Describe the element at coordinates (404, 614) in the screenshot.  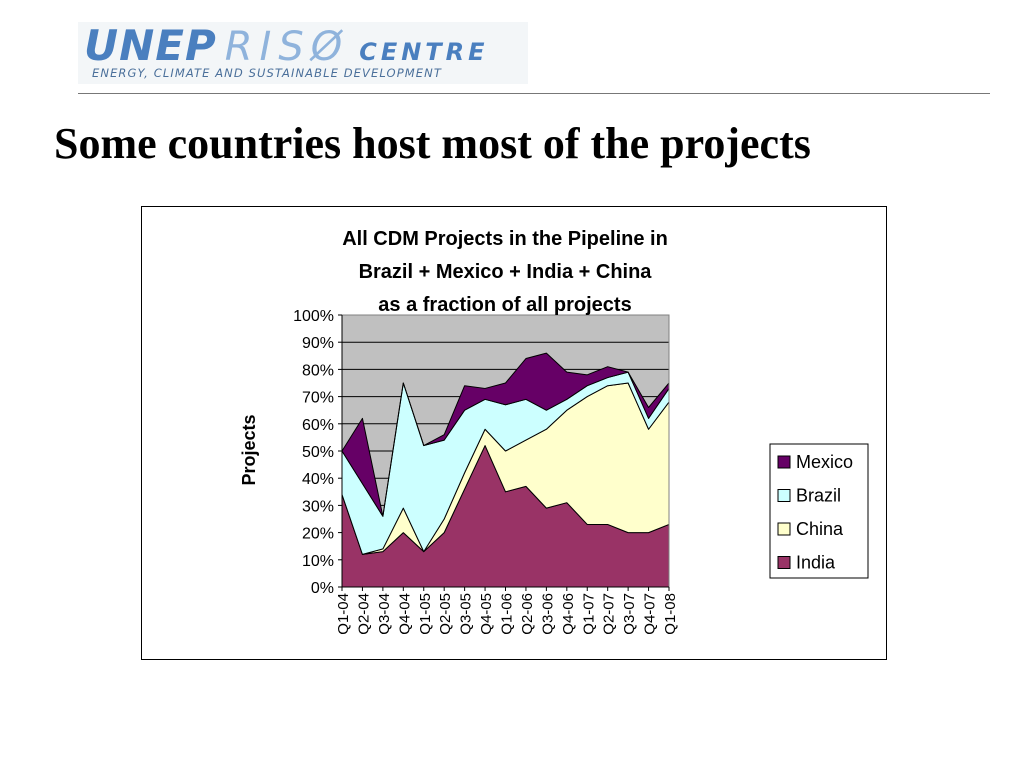
I see `x-tick-label-q4-04: Q4-04` at that location.